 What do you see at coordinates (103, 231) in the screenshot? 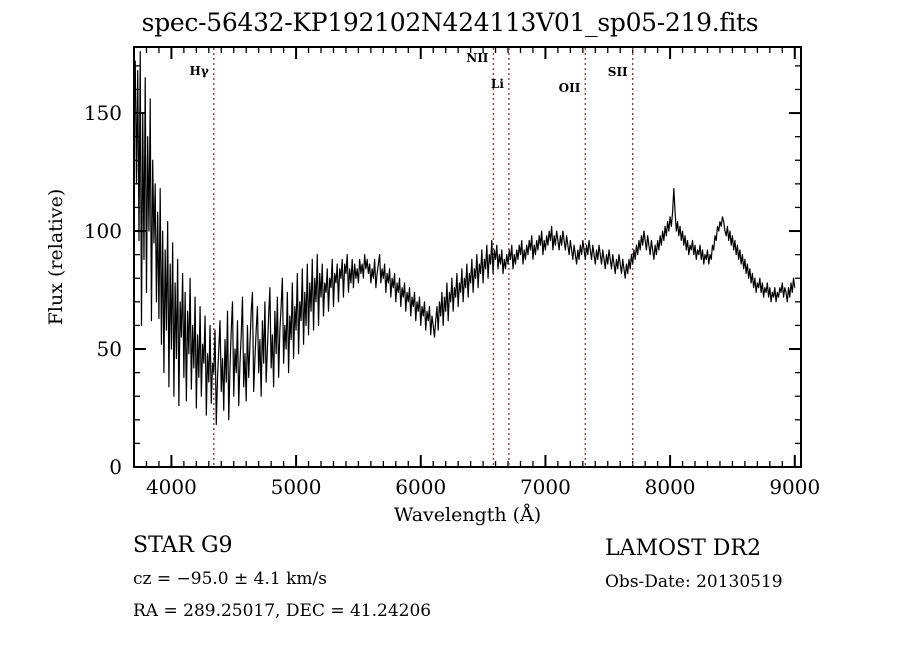
I see `y-tick-label: 100` at bounding box center [103, 231].